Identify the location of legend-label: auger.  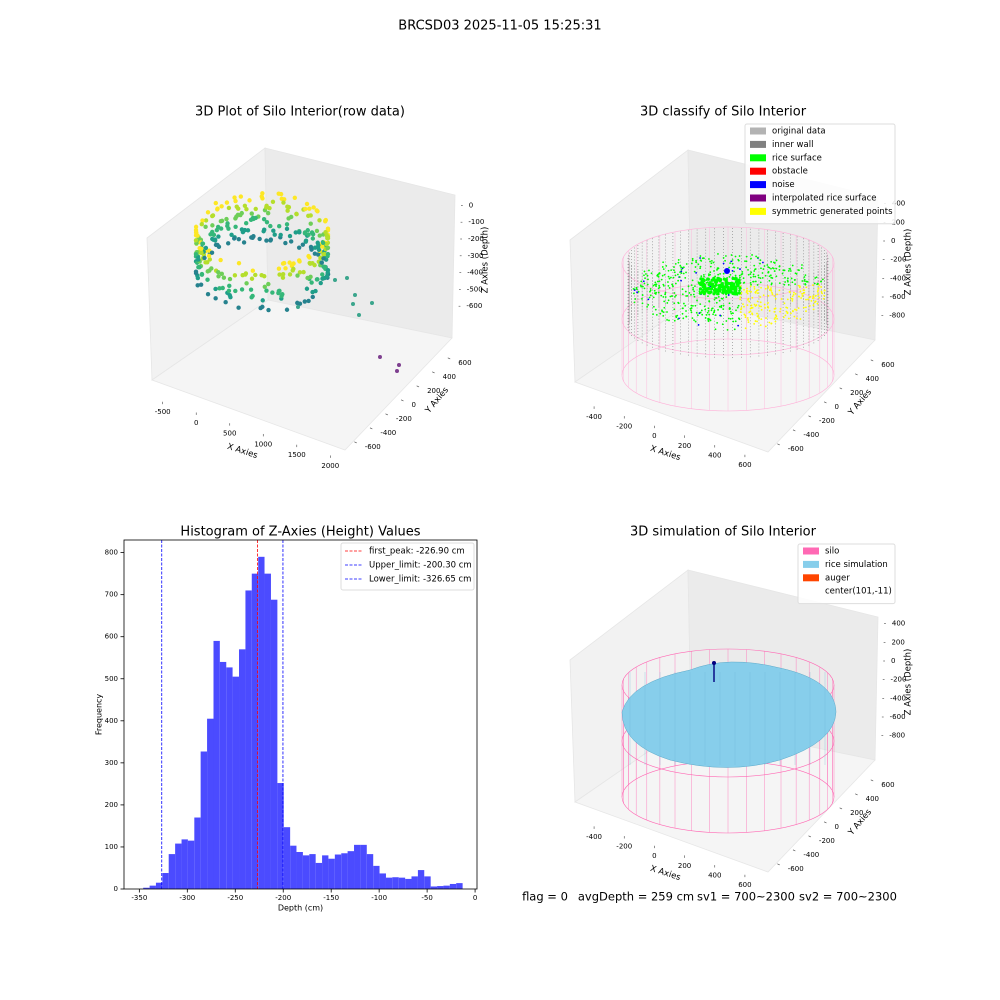
(837, 578).